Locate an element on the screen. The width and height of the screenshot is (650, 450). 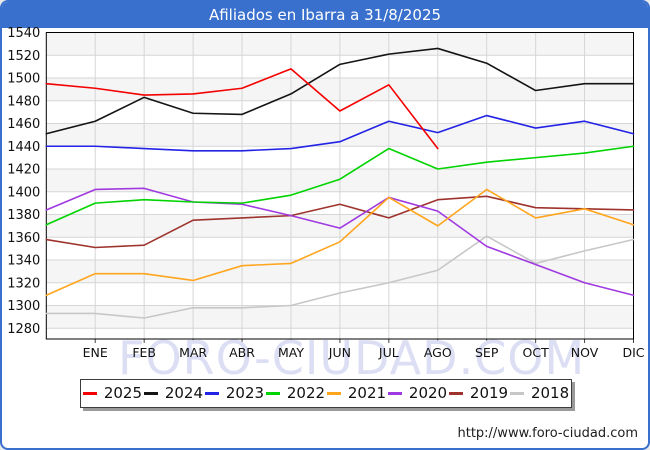
y-axis-label: 1520 is located at coordinates (23, 56).